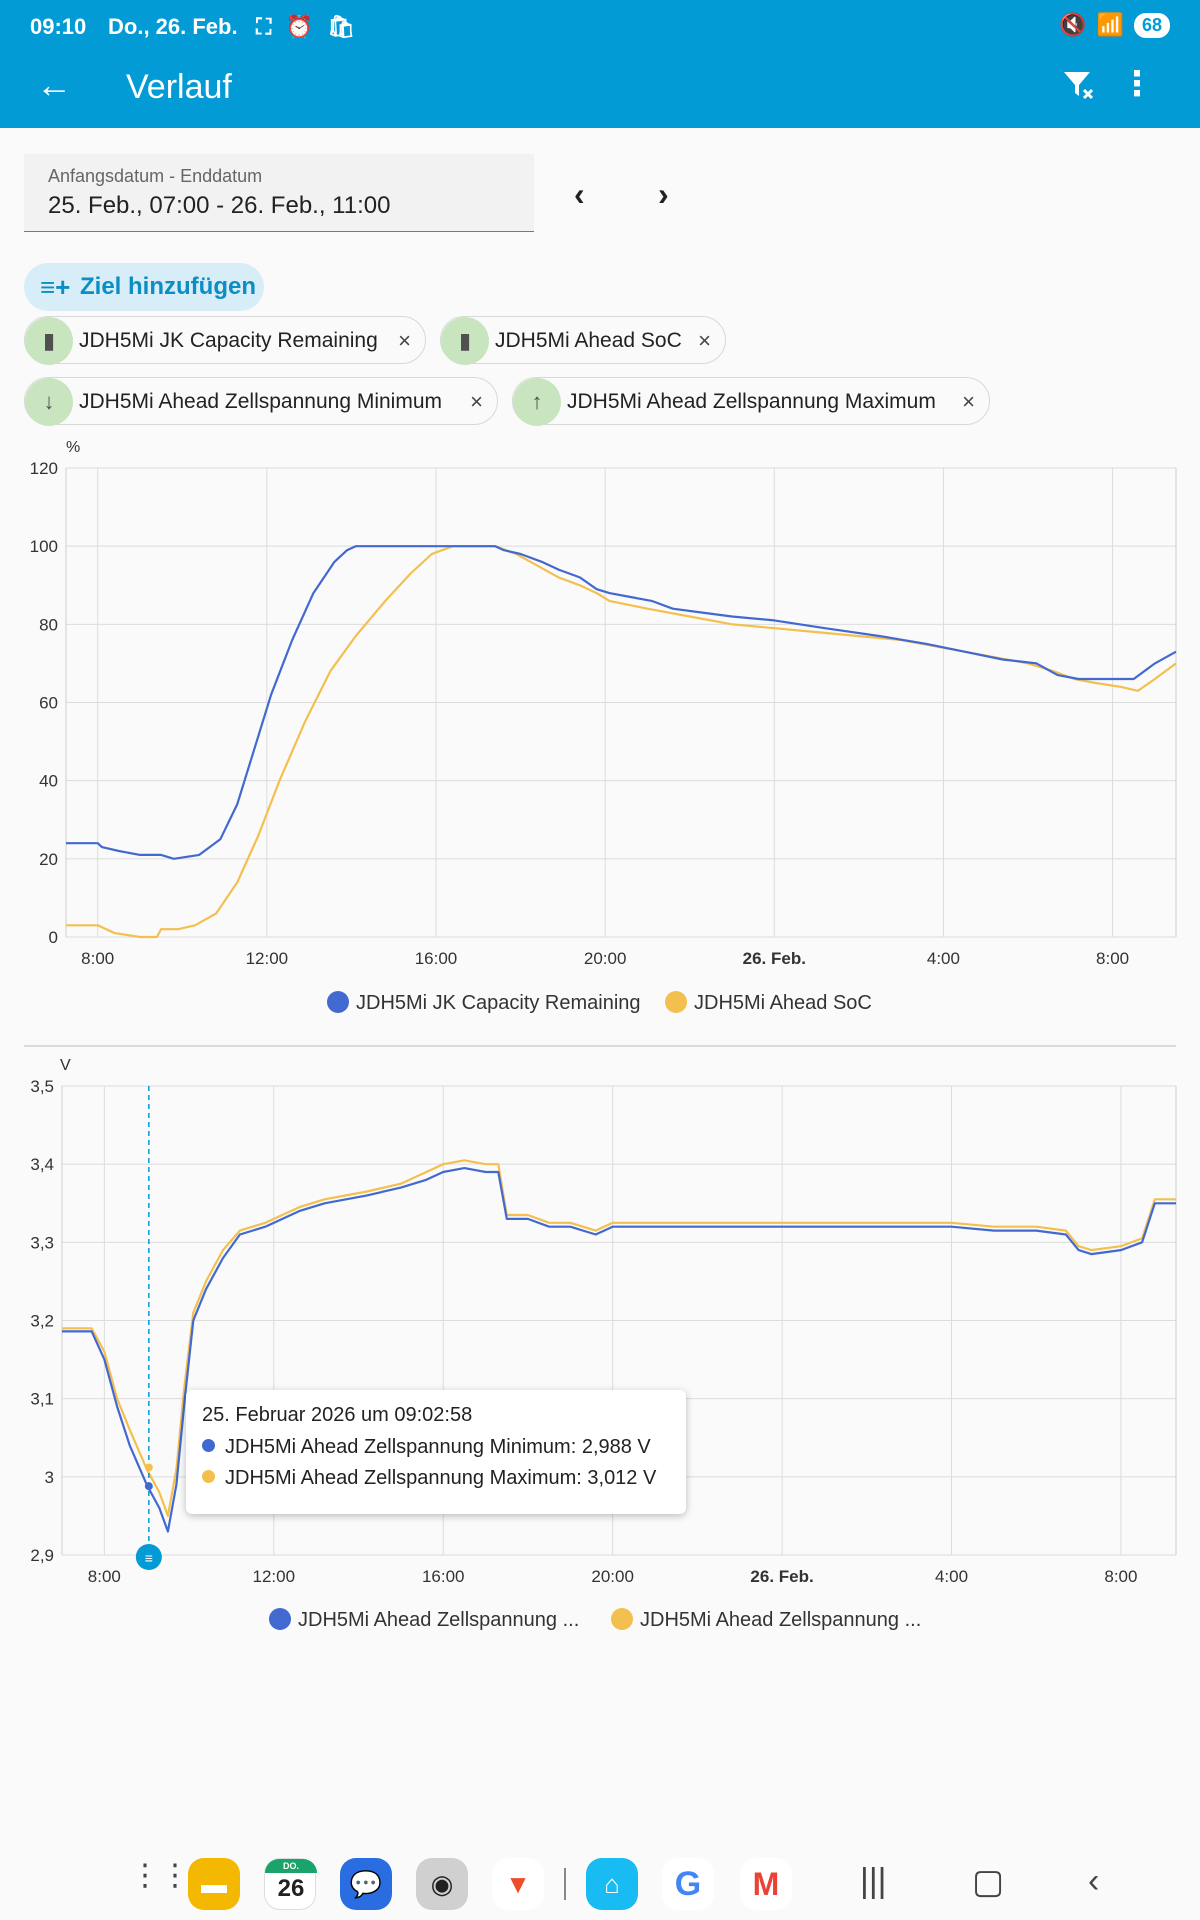 This screenshot has width=1200, height=1920. What do you see at coordinates (612, 1884) in the screenshot?
I see `home-assistant-app-icon: ⌂` at bounding box center [612, 1884].